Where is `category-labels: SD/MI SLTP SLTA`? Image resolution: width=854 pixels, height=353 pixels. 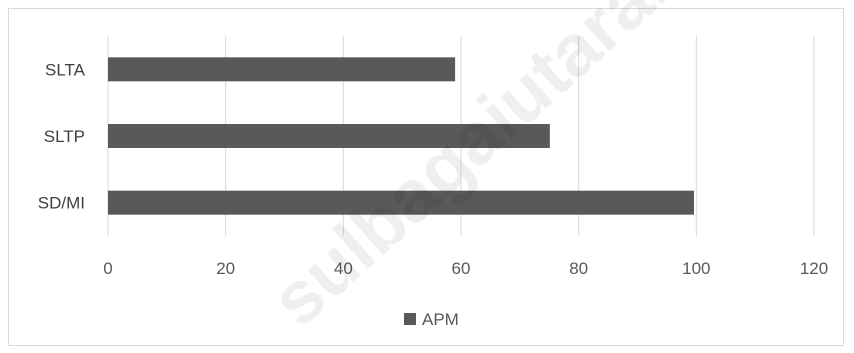
category-labels: SD/MI SLTP SLTA is located at coordinates (62, 136).